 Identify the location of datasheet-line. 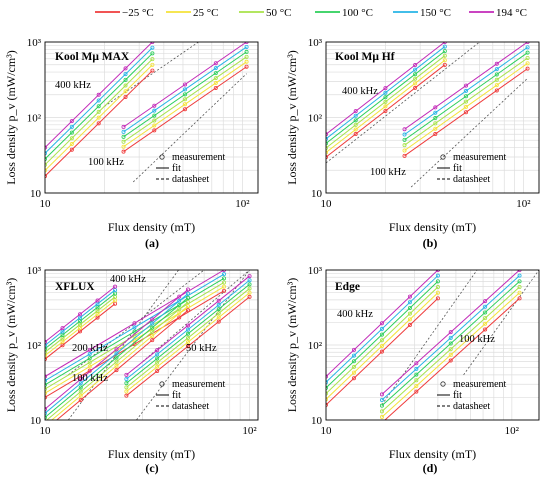
(403, 103).